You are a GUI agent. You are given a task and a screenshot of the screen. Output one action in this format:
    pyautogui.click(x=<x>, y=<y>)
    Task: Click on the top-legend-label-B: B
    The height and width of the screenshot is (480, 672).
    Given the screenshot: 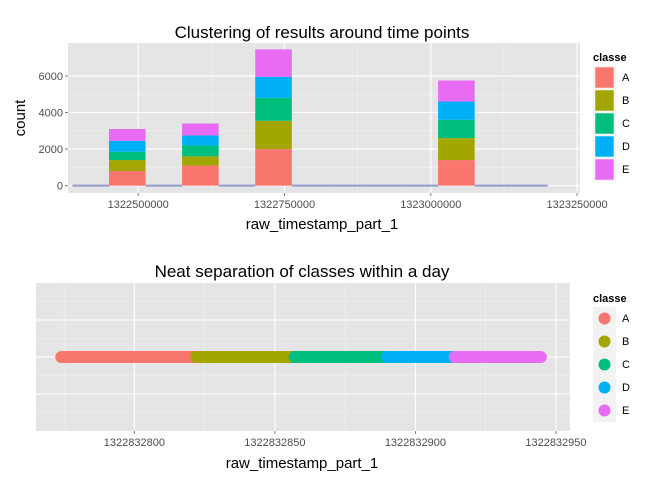 What is the action you would take?
    pyautogui.click(x=625, y=101)
    